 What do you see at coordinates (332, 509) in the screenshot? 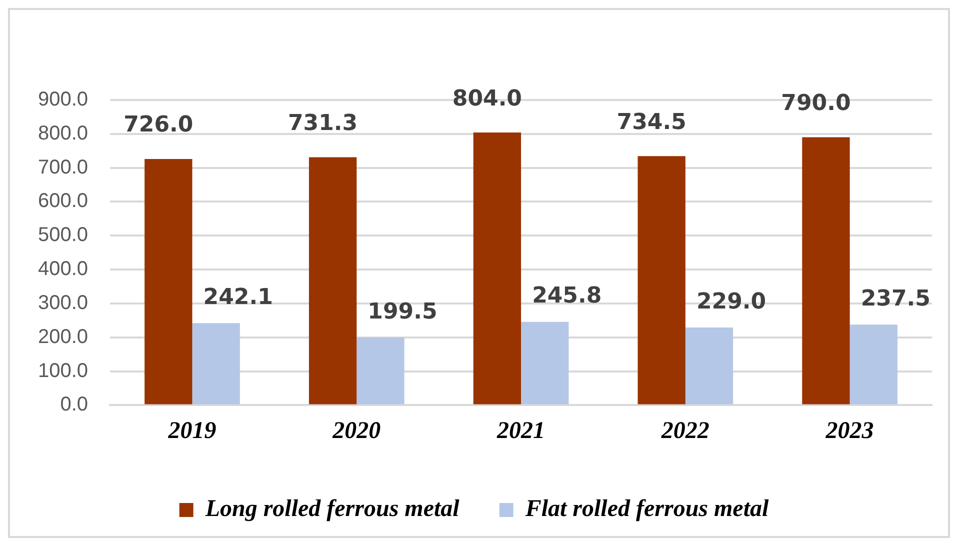
I see `legend-label: Long rolled ferrous metal` at bounding box center [332, 509].